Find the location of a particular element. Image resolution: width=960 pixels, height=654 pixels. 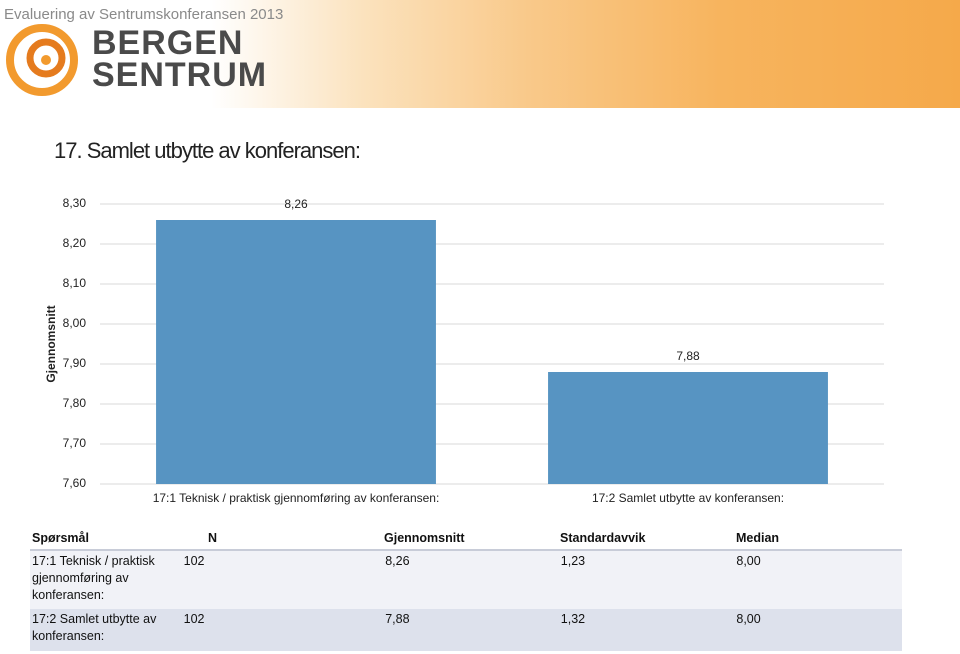

x-tick-label: 17:2 Samlet utbytte av konferansen: is located at coordinates (688, 498).